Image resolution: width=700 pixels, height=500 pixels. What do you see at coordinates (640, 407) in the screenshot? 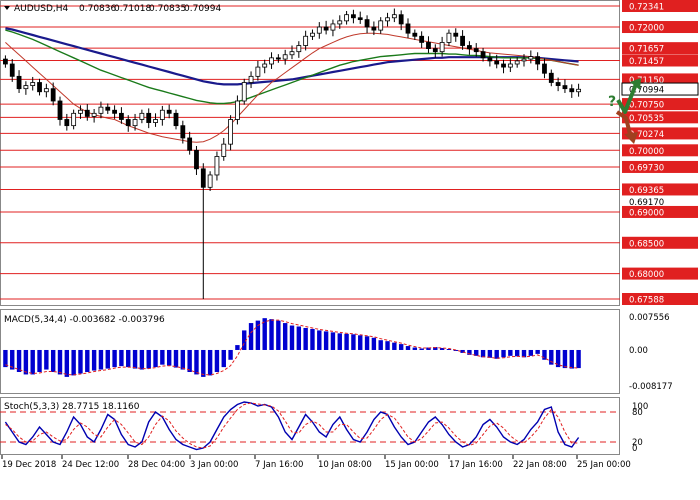
I see `stoch-axis-label: 100` at bounding box center [640, 407].